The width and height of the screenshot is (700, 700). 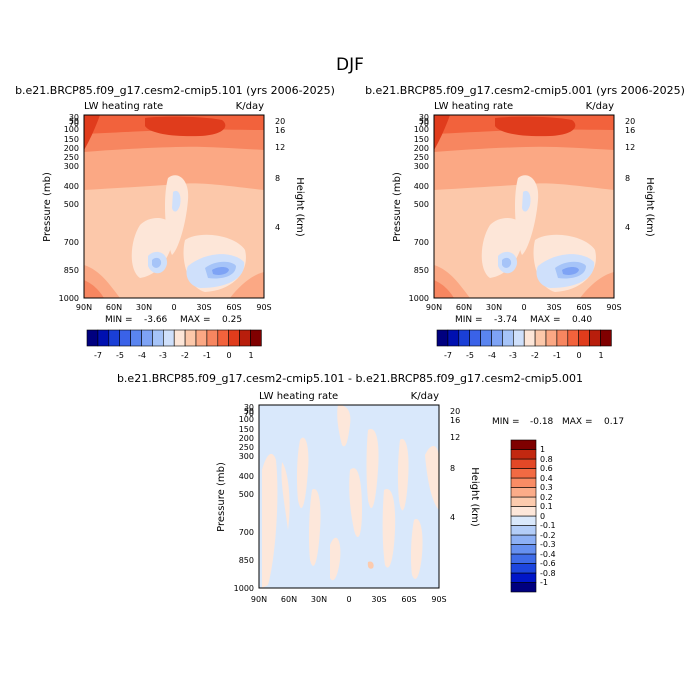 What do you see at coordinates (614, 422) in the screenshot?
I see `max-value: 0.17` at bounding box center [614, 422].